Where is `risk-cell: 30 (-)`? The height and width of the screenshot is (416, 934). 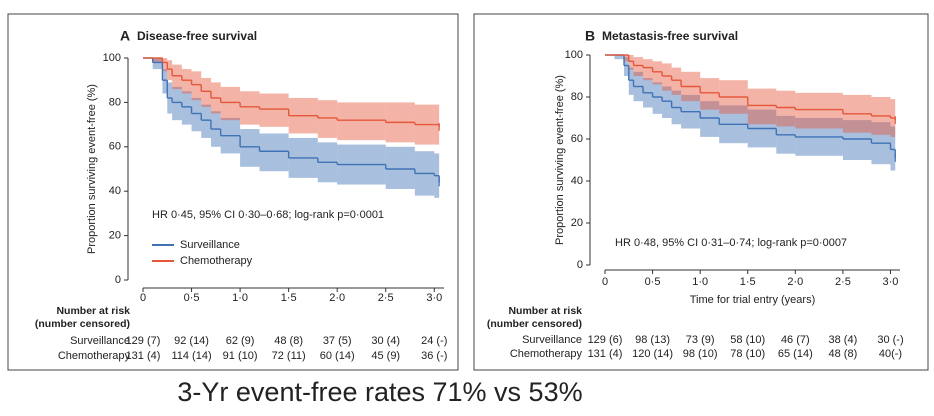 risk-cell: 30 (-) is located at coordinates (890, 340).